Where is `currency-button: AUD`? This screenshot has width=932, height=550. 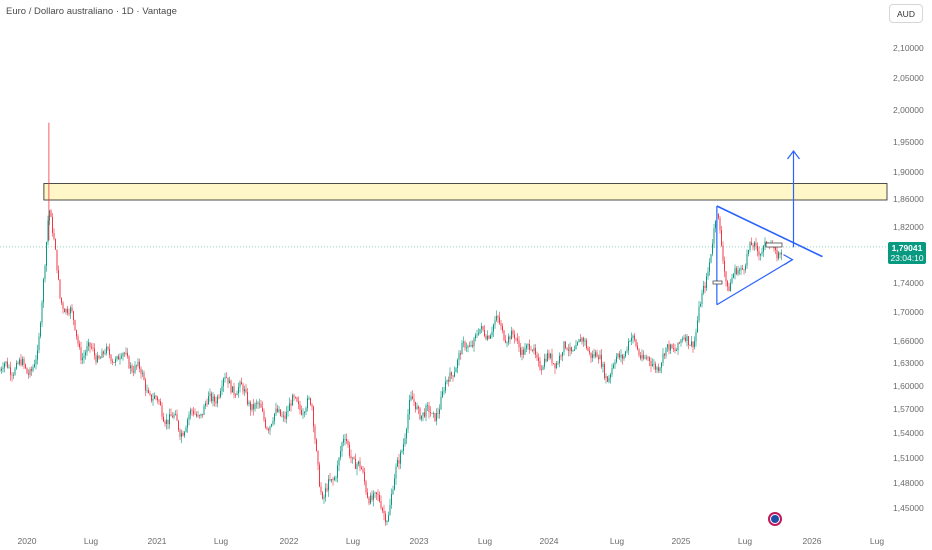
currency-button: AUD is located at coordinates (906, 13).